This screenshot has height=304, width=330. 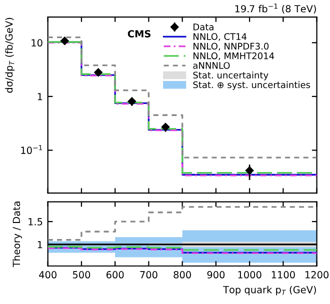 I want to click on x-tick-label: 500, so click(x=81, y=274).